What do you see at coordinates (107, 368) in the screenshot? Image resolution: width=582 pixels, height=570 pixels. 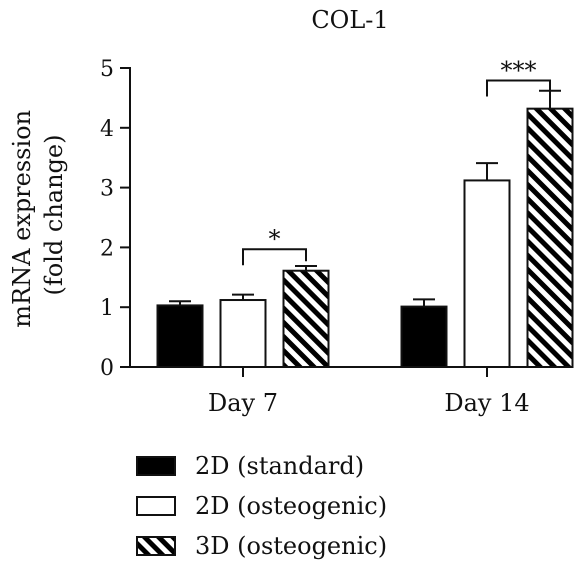 I see `y-tick-label: 0` at bounding box center [107, 368].